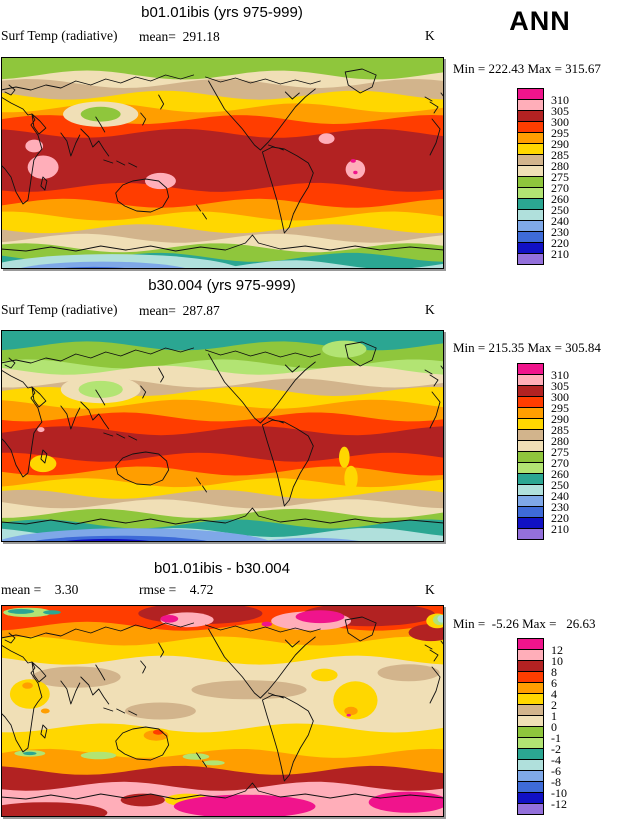 The height and width of the screenshot is (825, 633). Describe the element at coordinates (556, 760) in the screenshot. I see `colorbar-tick-label: -4` at that location.